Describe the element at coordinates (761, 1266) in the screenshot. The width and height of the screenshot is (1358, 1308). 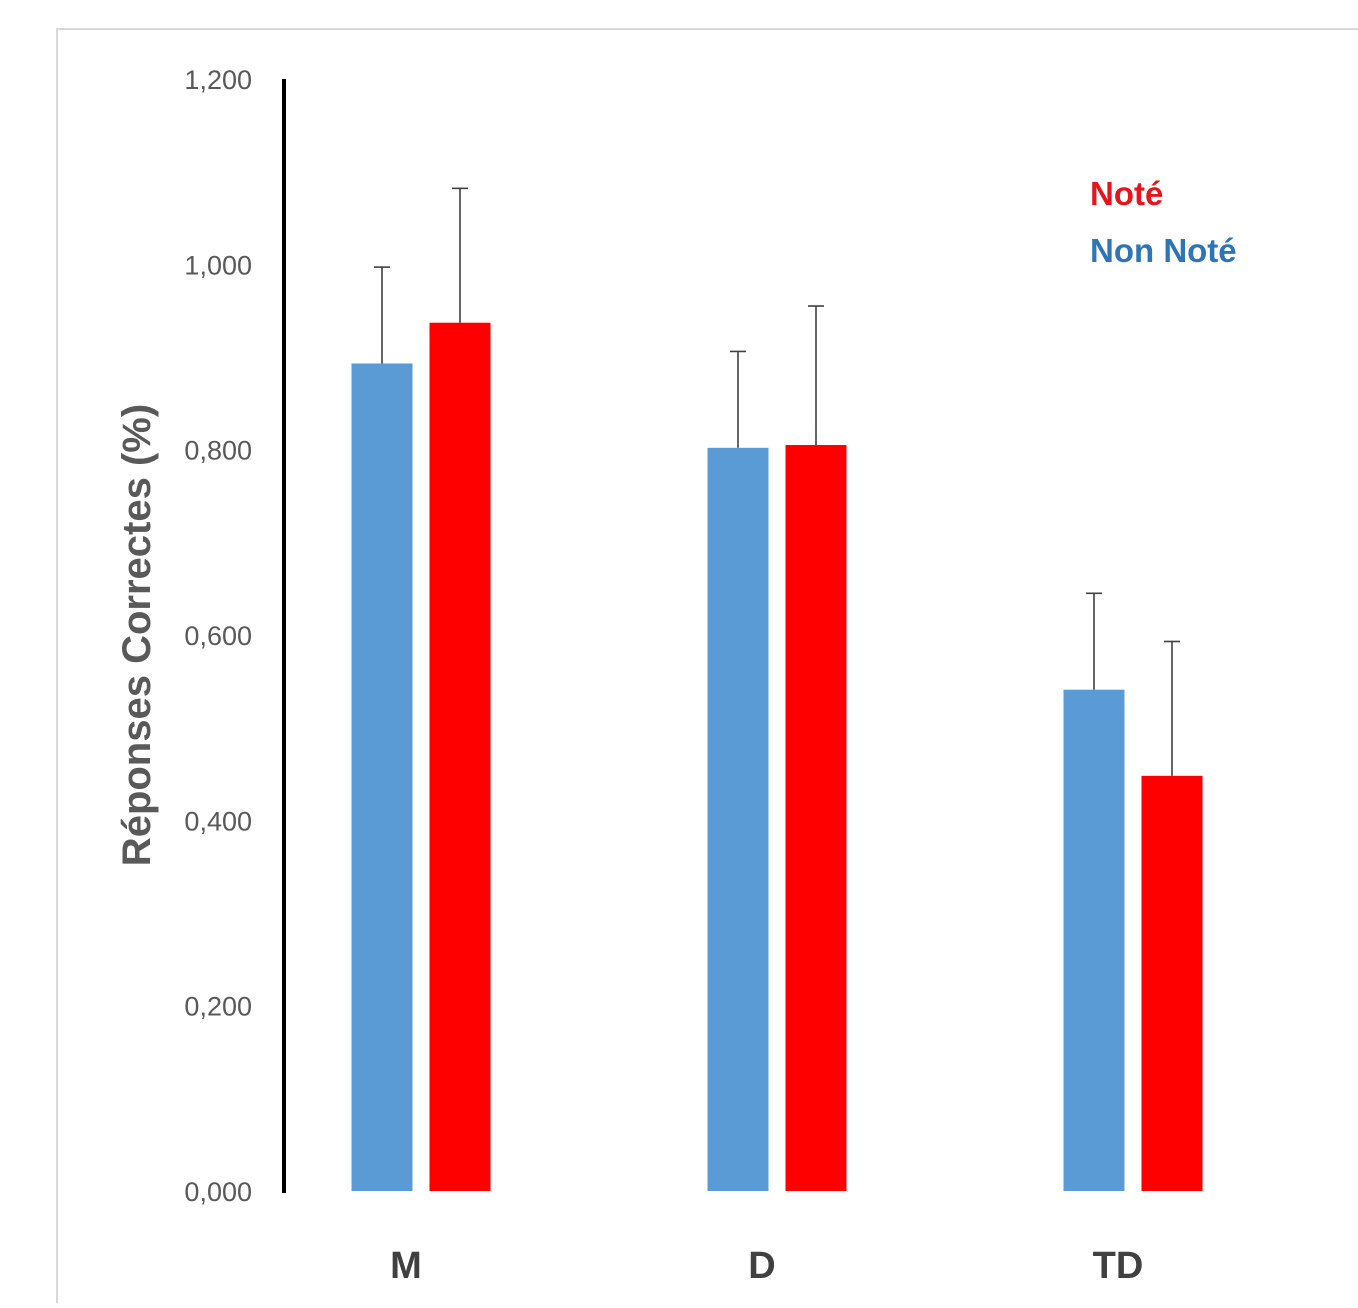
I see `x-category-label: D` at that location.